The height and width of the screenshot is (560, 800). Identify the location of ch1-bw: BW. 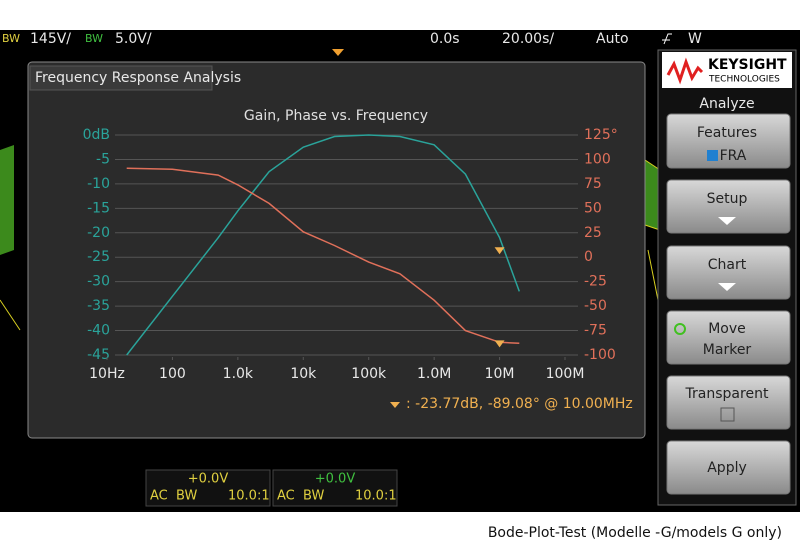
(11, 38).